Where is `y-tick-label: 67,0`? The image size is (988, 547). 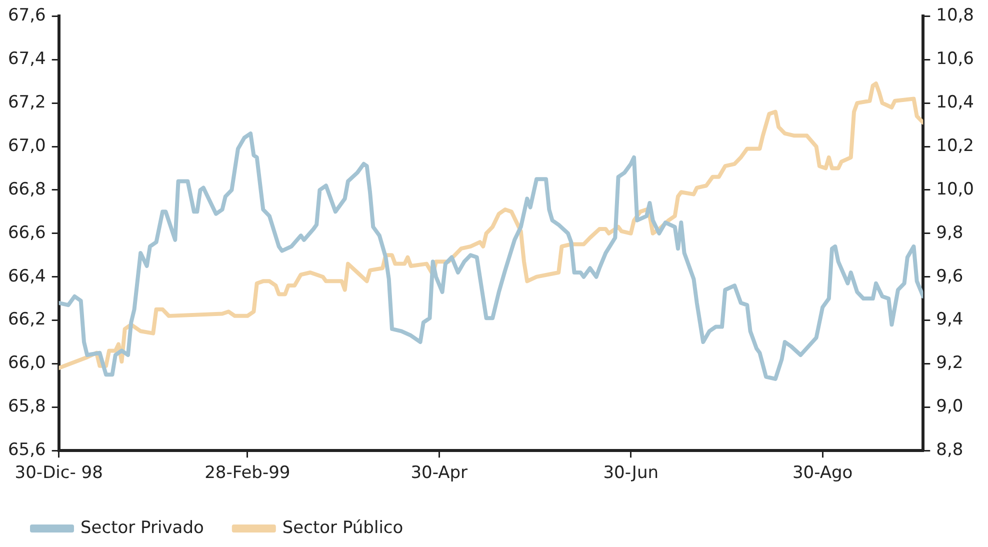 y-tick-label: 67,0 is located at coordinates (27, 146).